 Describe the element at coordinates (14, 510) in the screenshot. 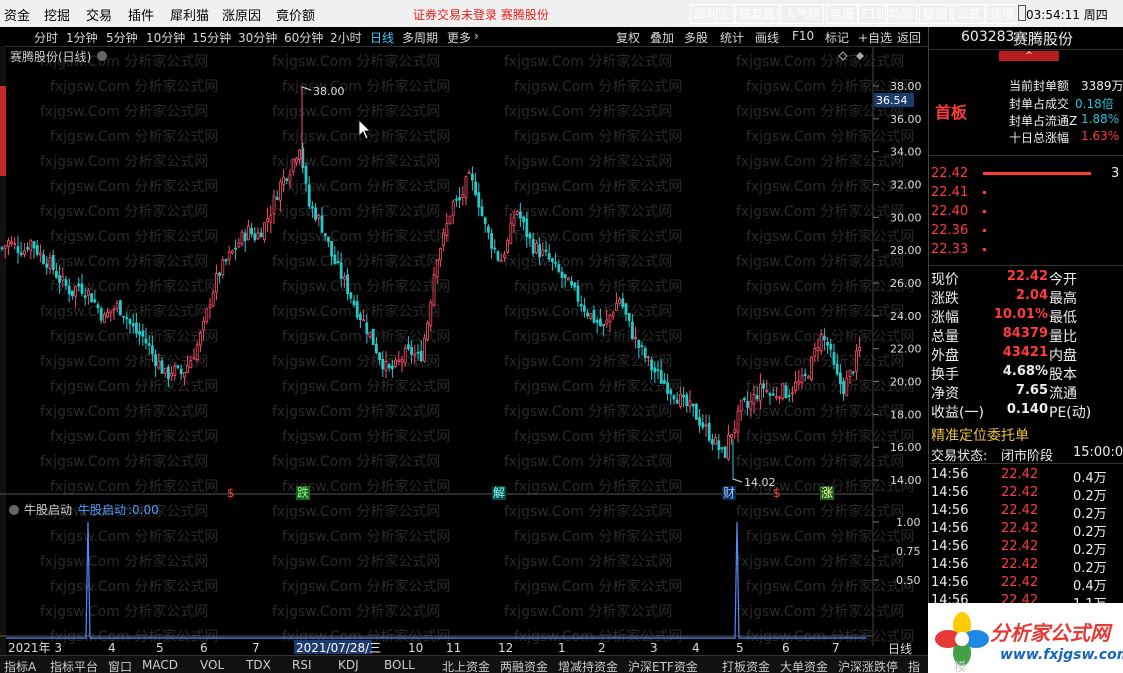

I see `indicator-options-icon` at that location.